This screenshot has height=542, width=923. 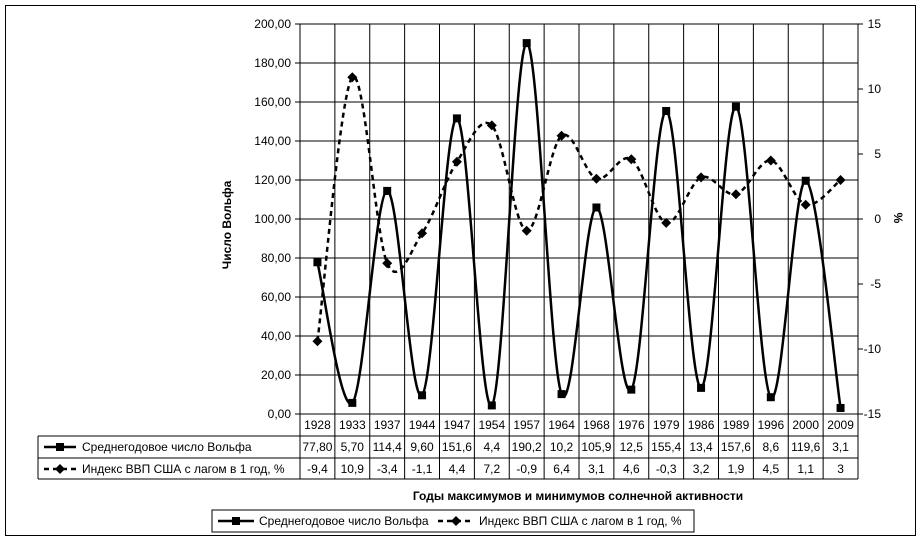 What do you see at coordinates (272, 180) in the screenshot?
I see `y-tick-label: 120,00` at bounding box center [272, 180].